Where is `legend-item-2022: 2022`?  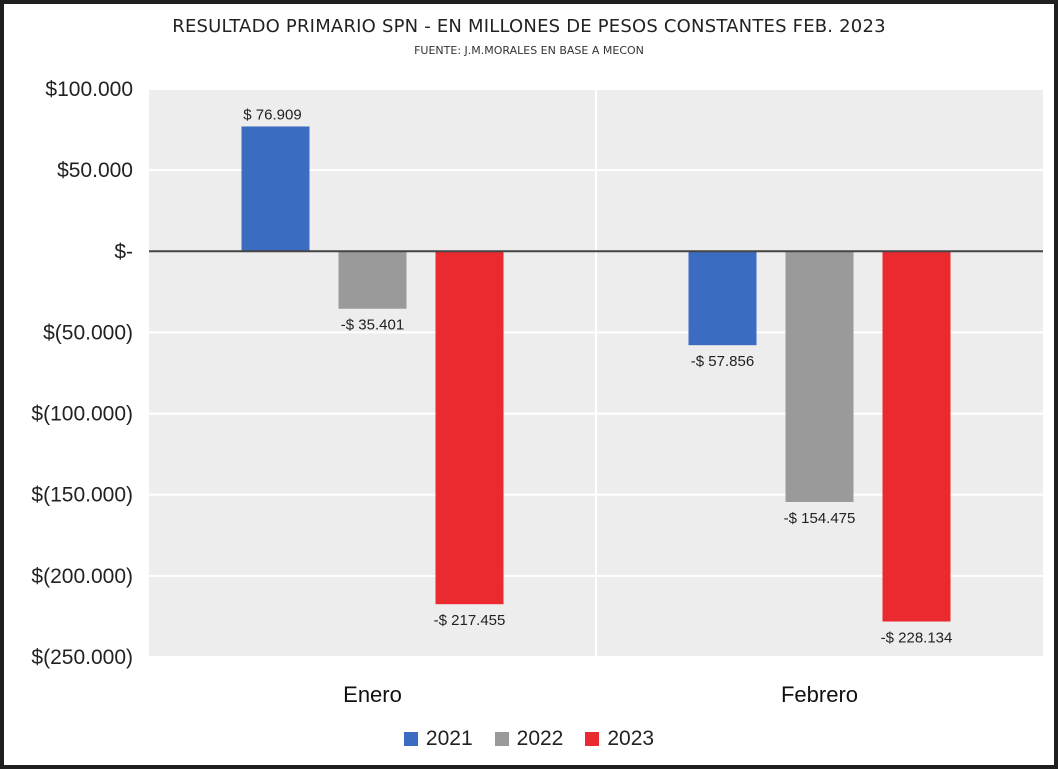
legend-item-2022: 2022 is located at coordinates (529, 739).